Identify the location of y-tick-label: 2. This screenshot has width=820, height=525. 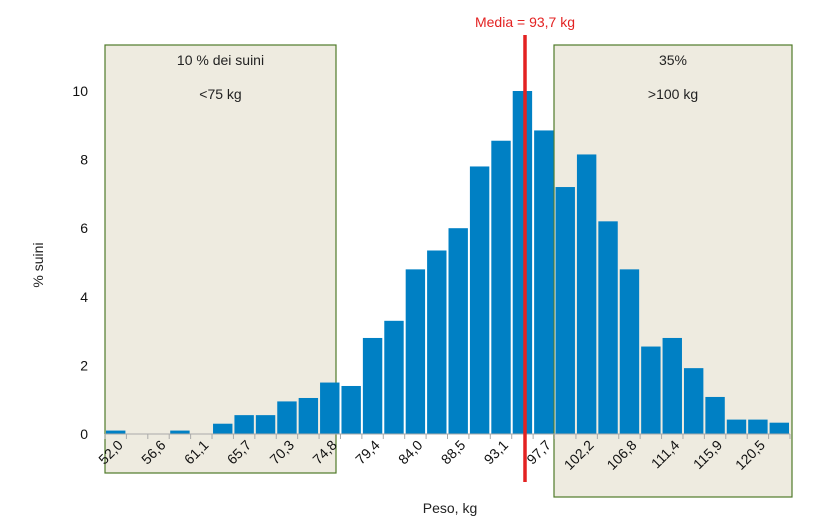
(84, 365).